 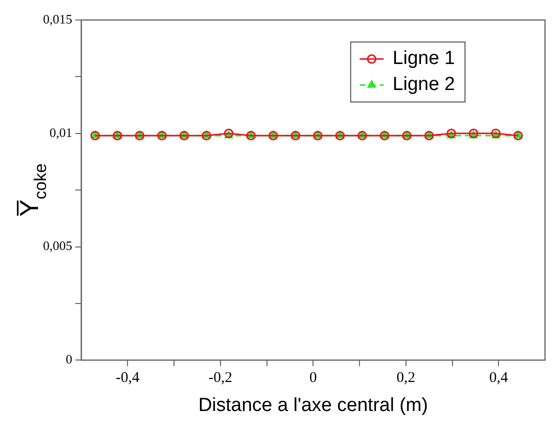 I want to click on x-tick-label: 0,4, so click(x=498, y=378).